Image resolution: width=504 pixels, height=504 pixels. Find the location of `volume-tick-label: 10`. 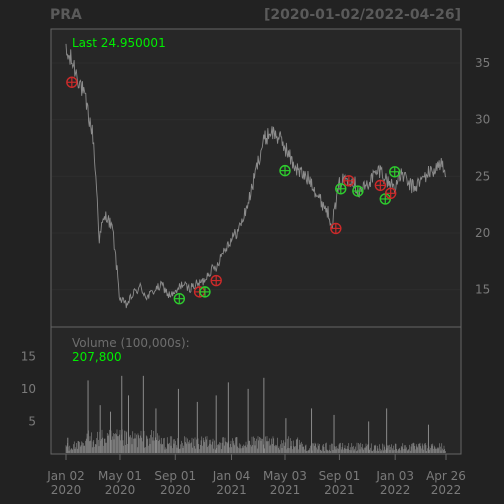

volume-tick-label: 10 is located at coordinates (28, 389).